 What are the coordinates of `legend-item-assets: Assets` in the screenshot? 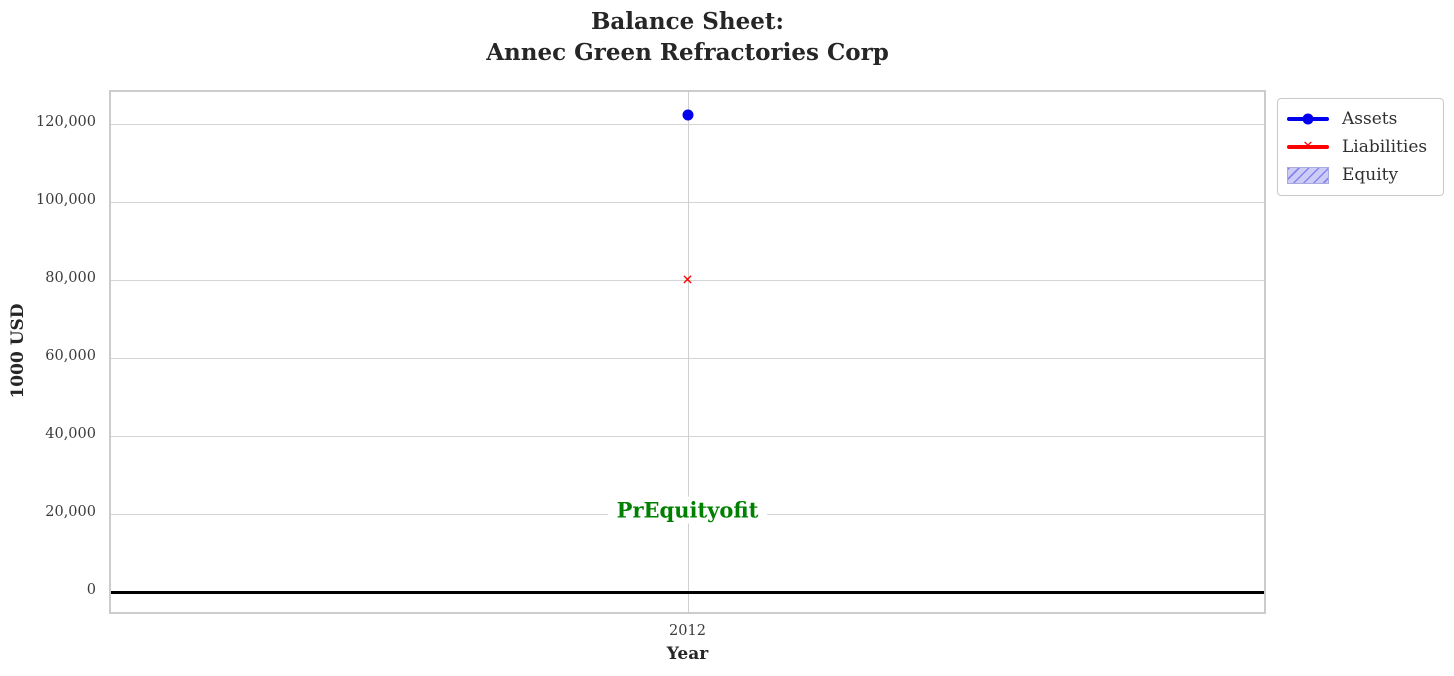 It's located at (1360, 119).